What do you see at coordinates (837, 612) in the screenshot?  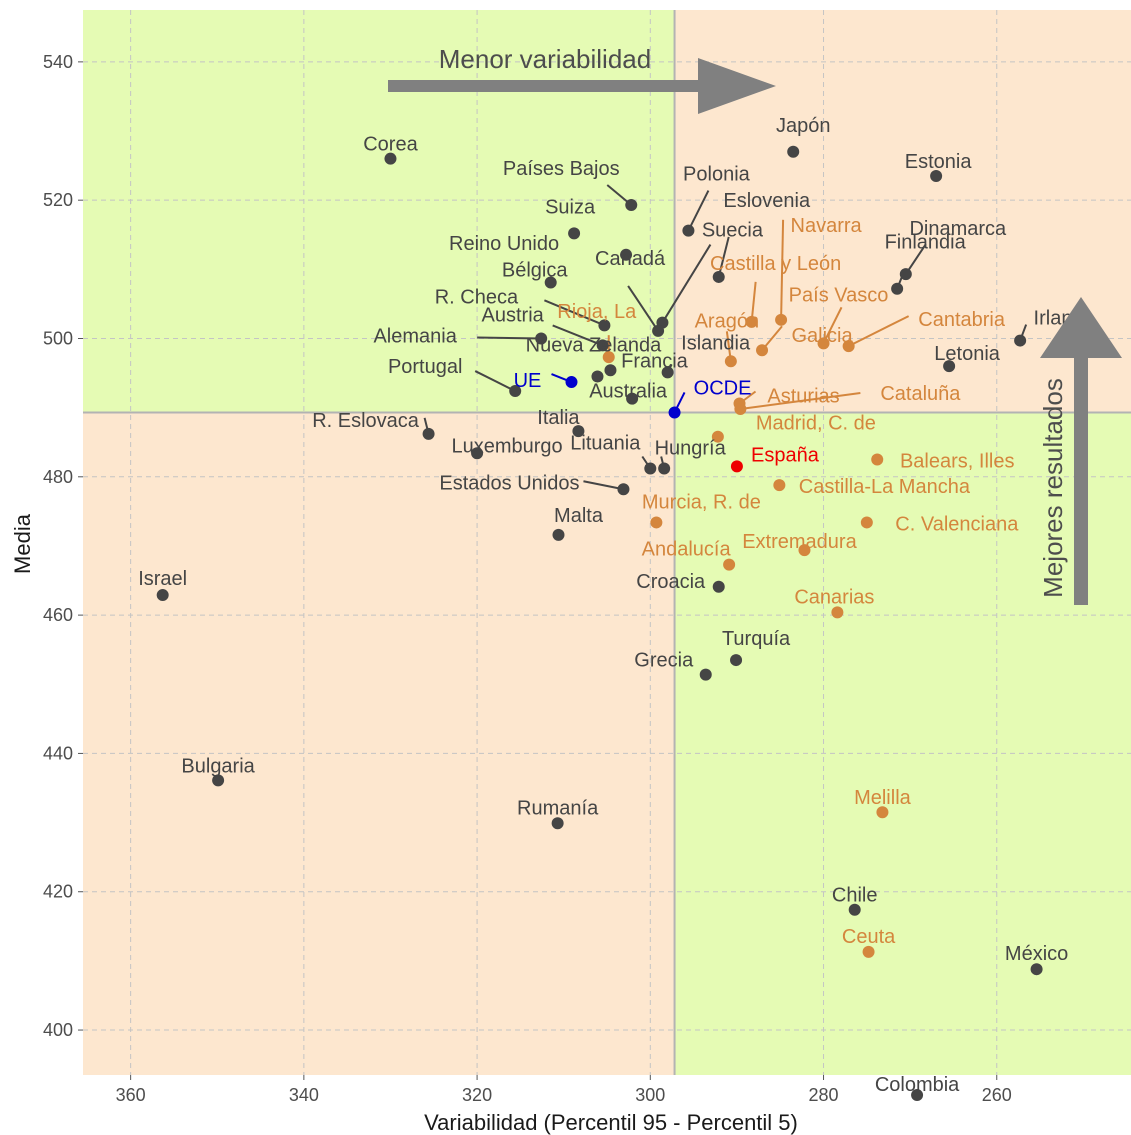 I see `point-canarias` at bounding box center [837, 612].